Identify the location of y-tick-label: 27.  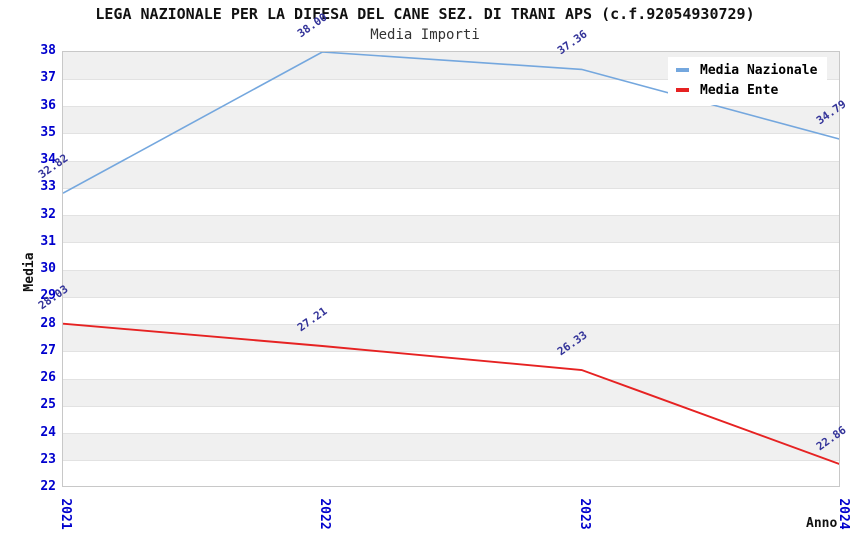
(48, 350).